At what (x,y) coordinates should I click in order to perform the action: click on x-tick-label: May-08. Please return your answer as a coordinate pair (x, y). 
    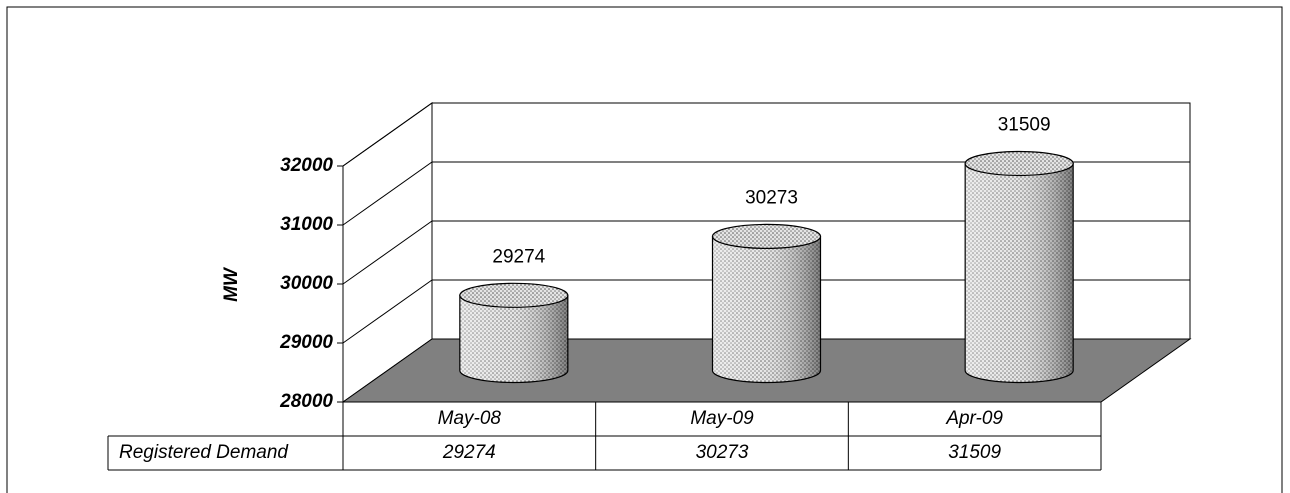
    Looking at the image, I should click on (470, 418).